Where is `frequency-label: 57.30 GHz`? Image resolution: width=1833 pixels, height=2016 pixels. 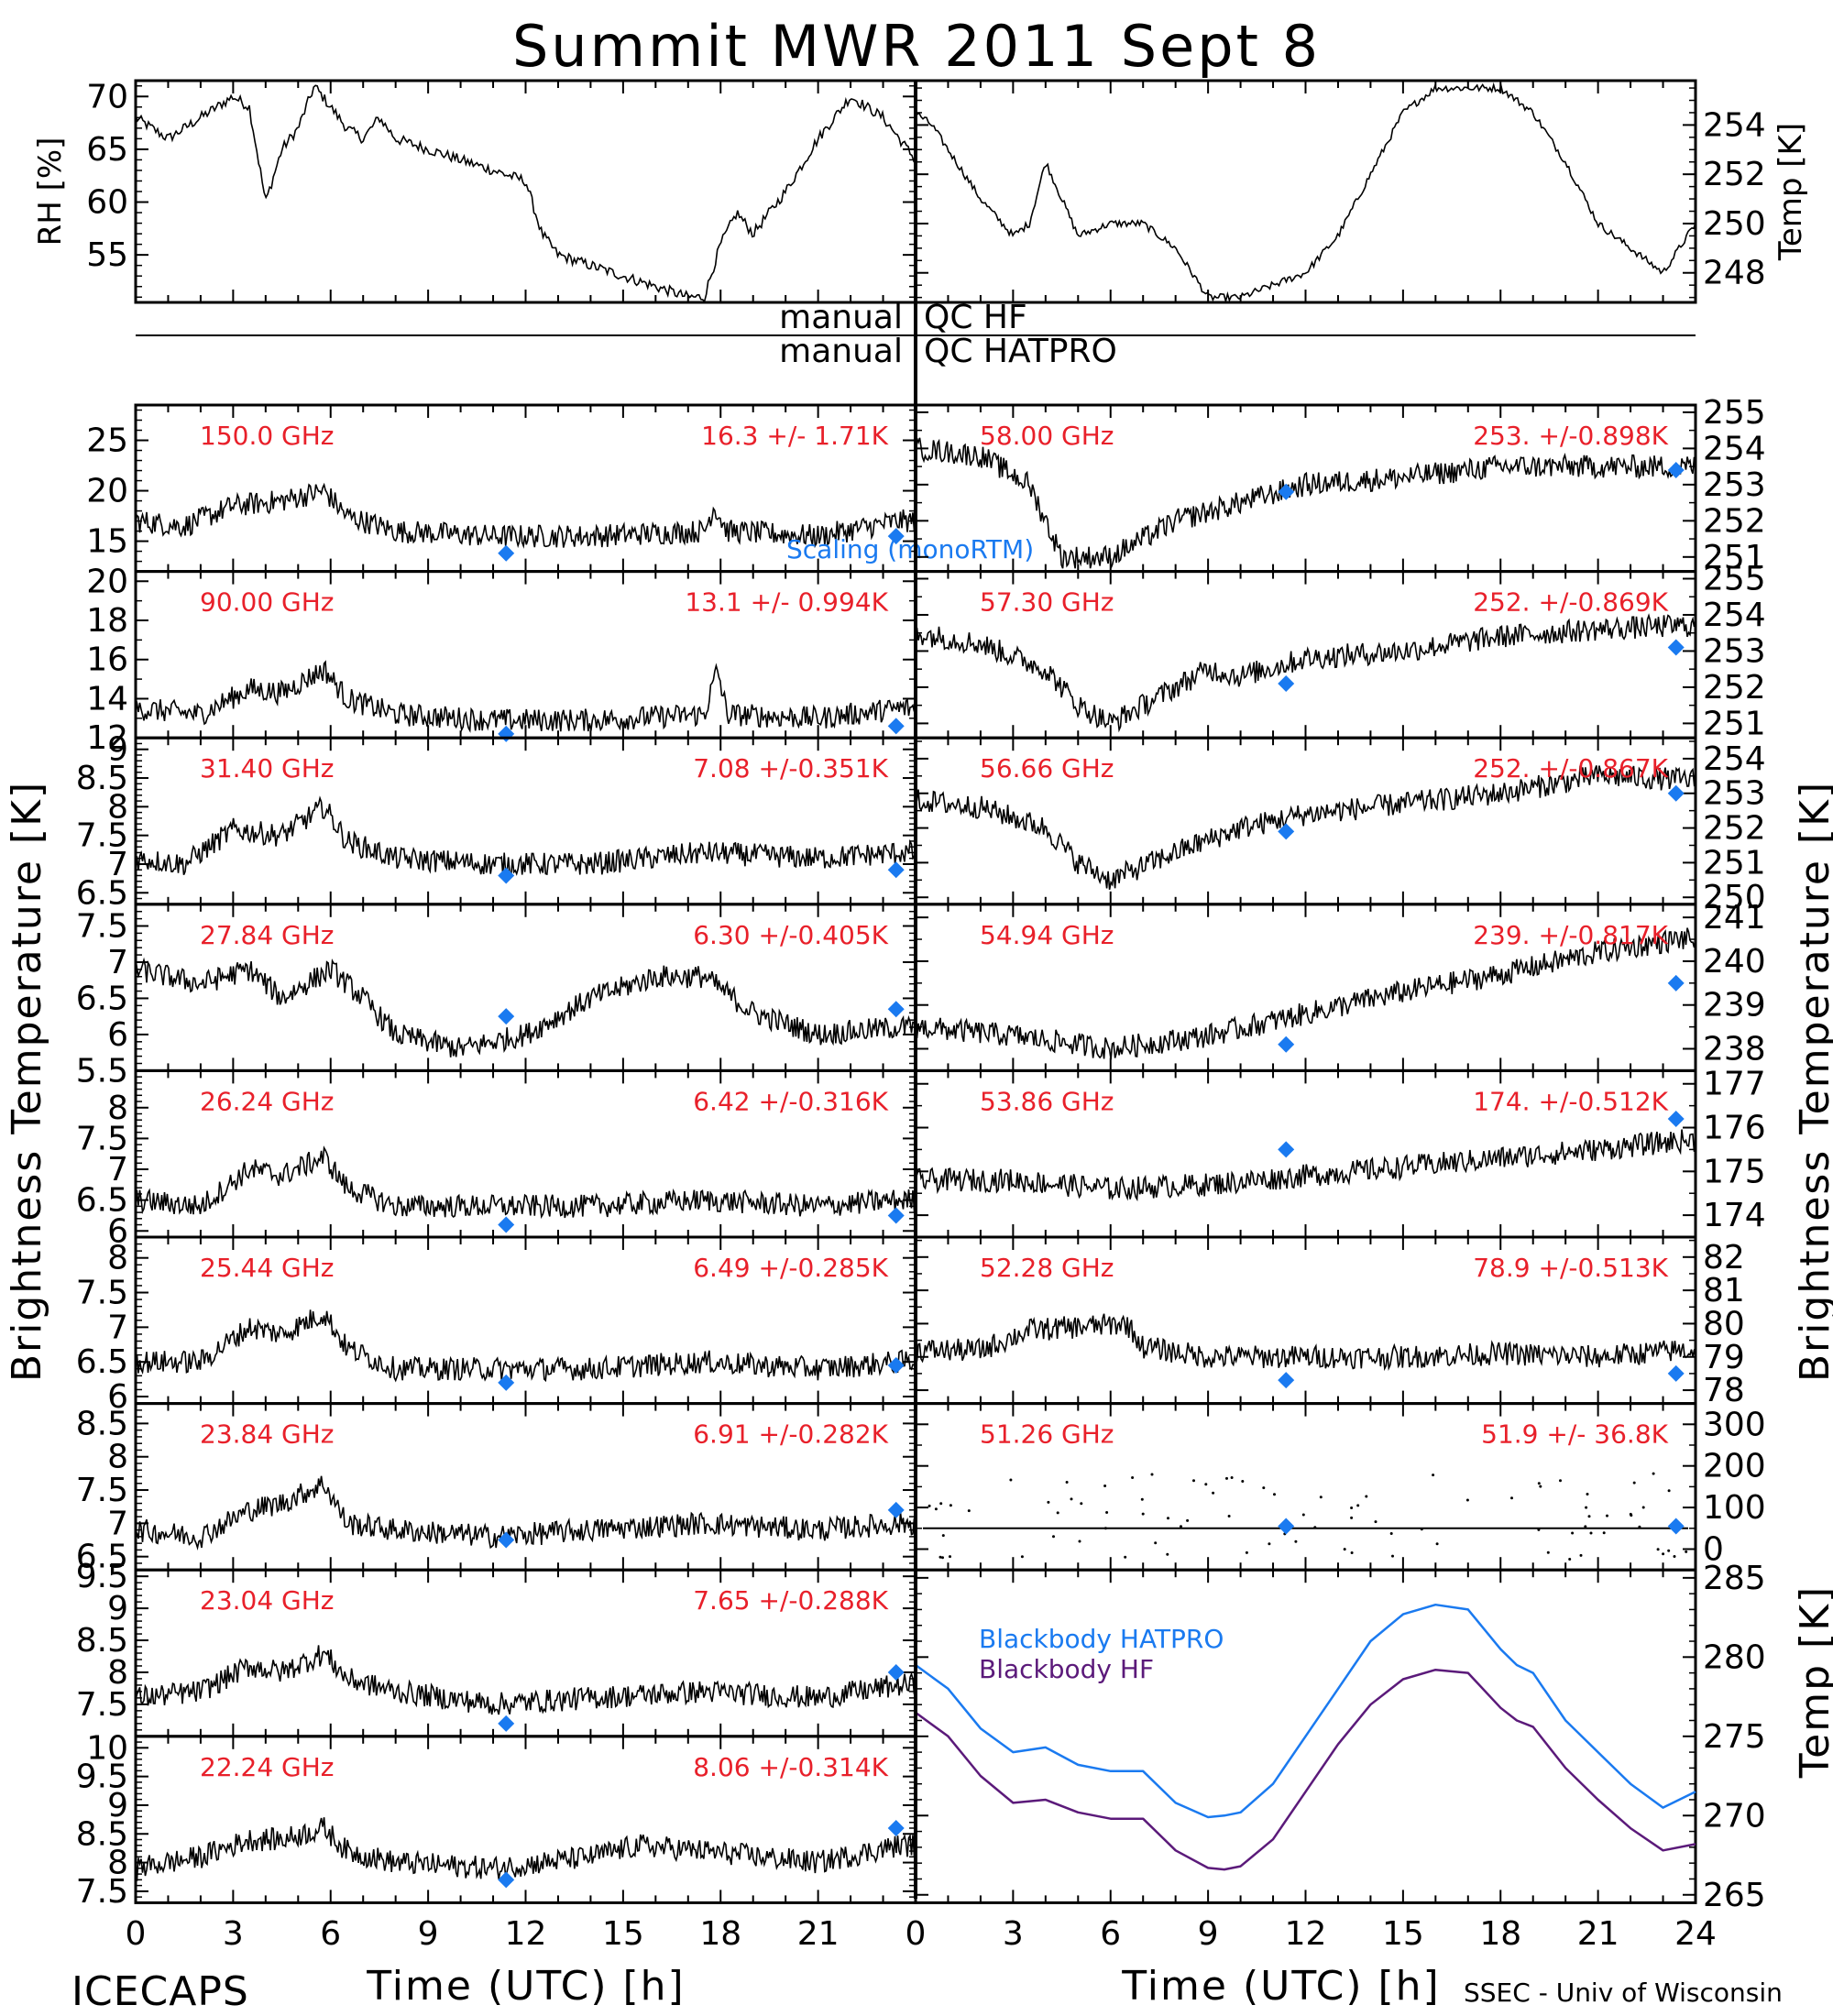
frequency-label: 57.30 GHz is located at coordinates (1047, 602).